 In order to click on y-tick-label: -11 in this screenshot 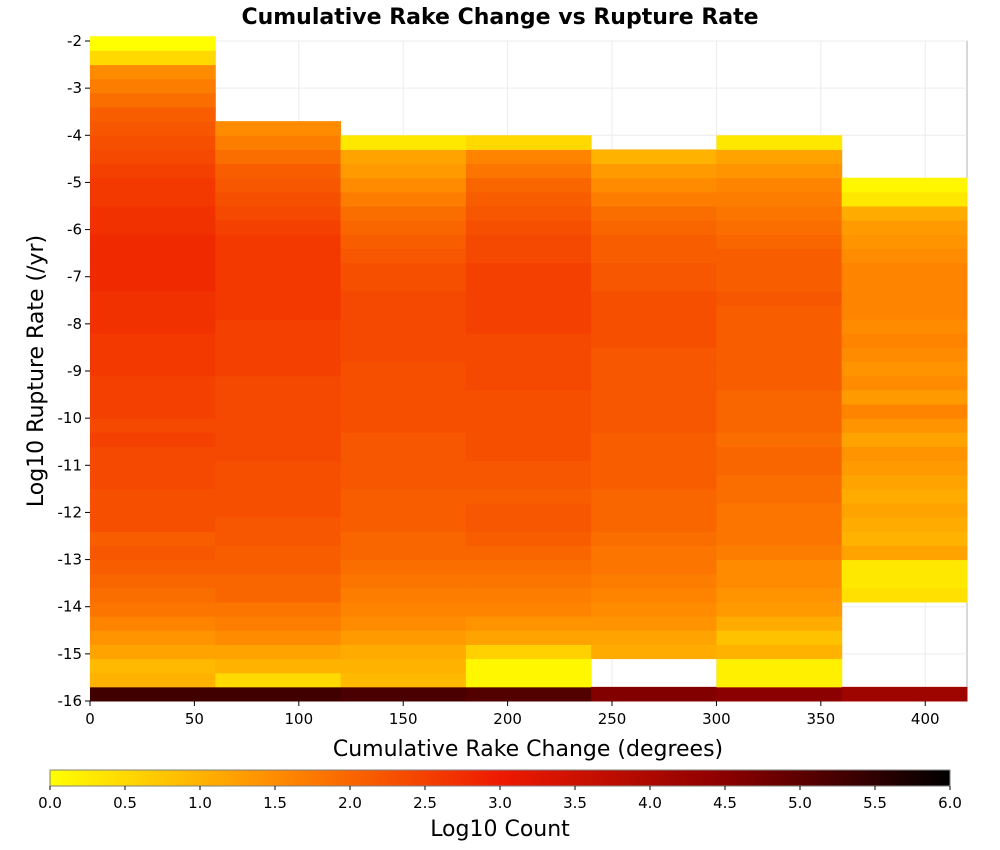, I will do `click(70, 465)`.